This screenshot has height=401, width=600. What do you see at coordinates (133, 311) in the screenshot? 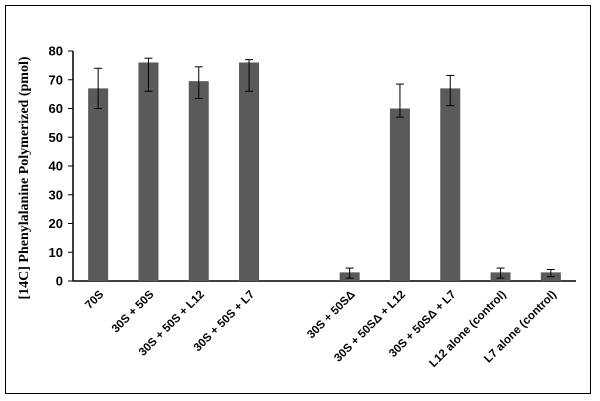
I see `category-label: 30S + 50S` at bounding box center [133, 311].